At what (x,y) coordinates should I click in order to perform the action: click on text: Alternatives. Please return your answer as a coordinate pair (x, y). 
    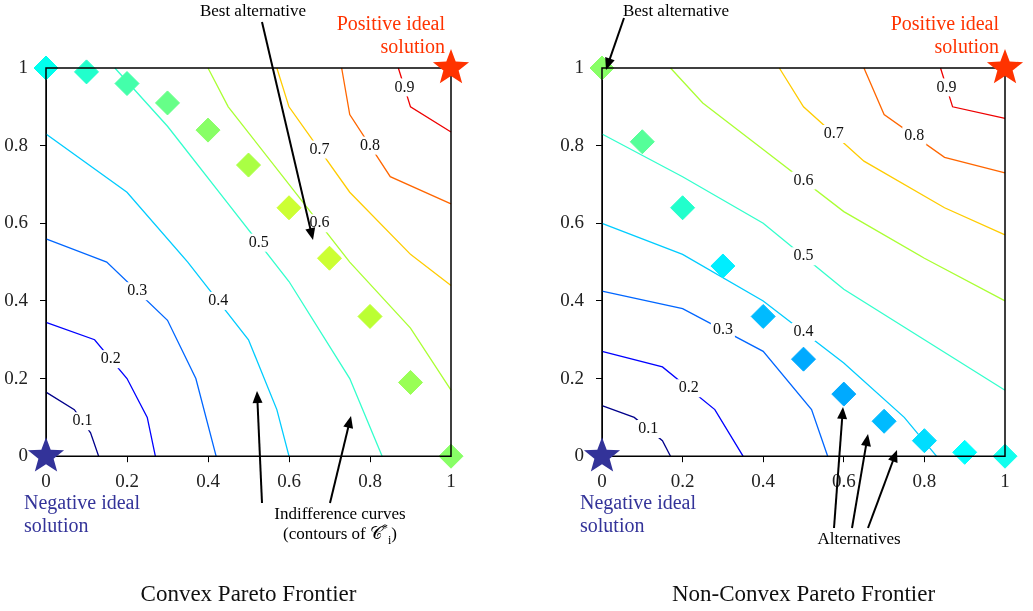
    Looking at the image, I should click on (859, 539).